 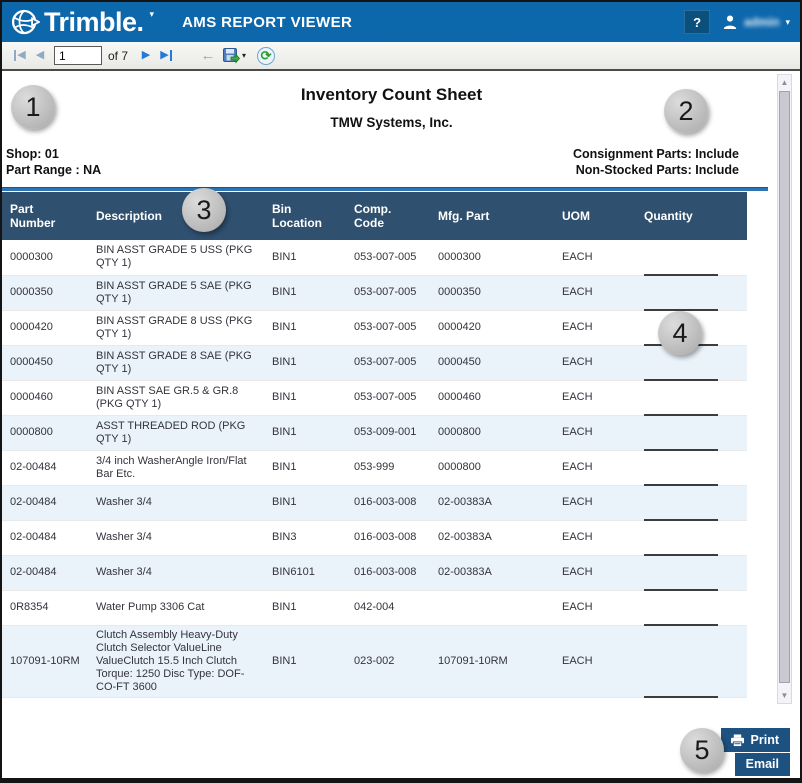 I want to click on cell-part: 0000460, so click(x=45, y=398).